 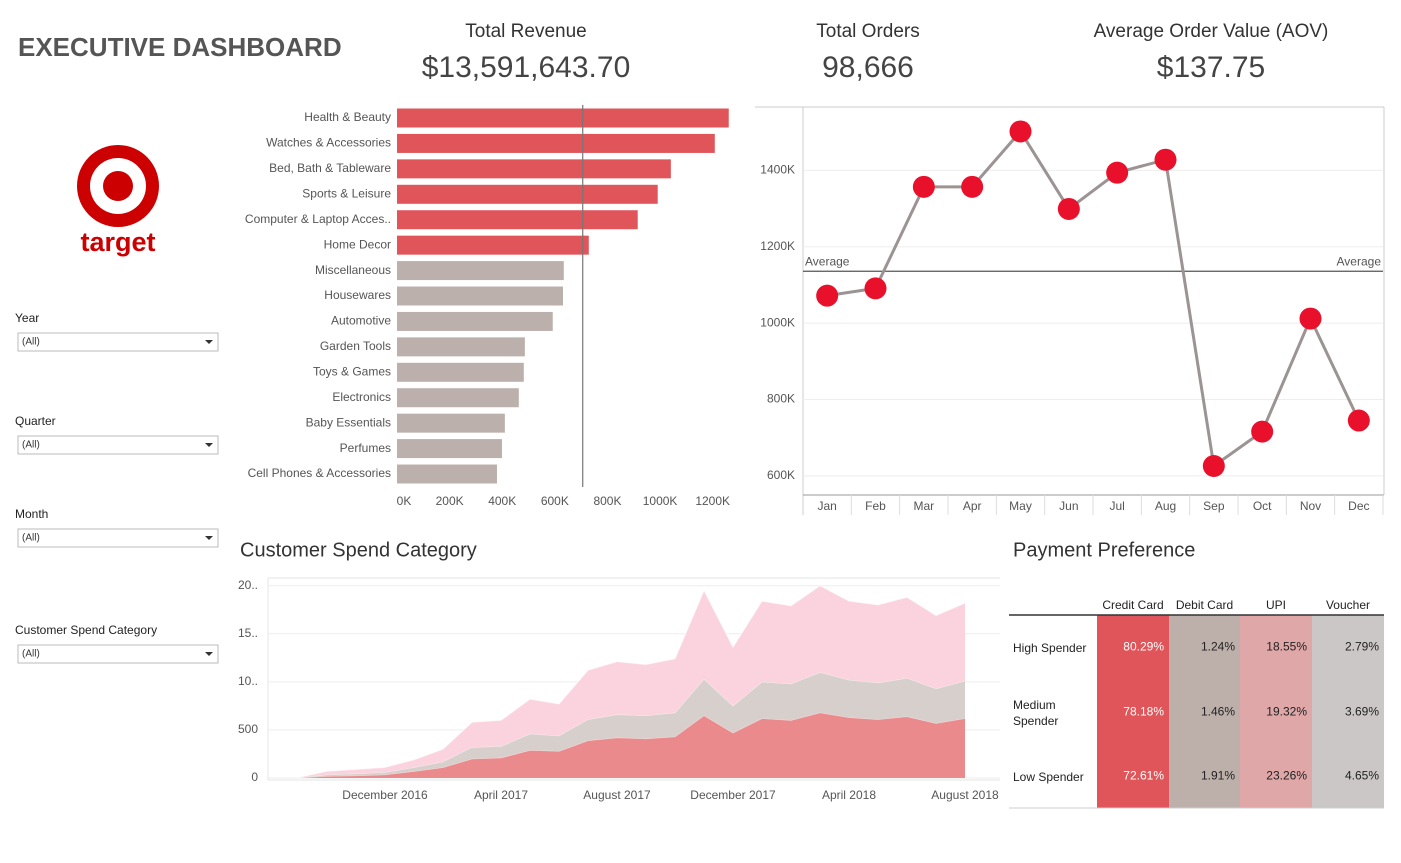 I want to click on cell-value: 1.91%, so click(x=1218, y=776).